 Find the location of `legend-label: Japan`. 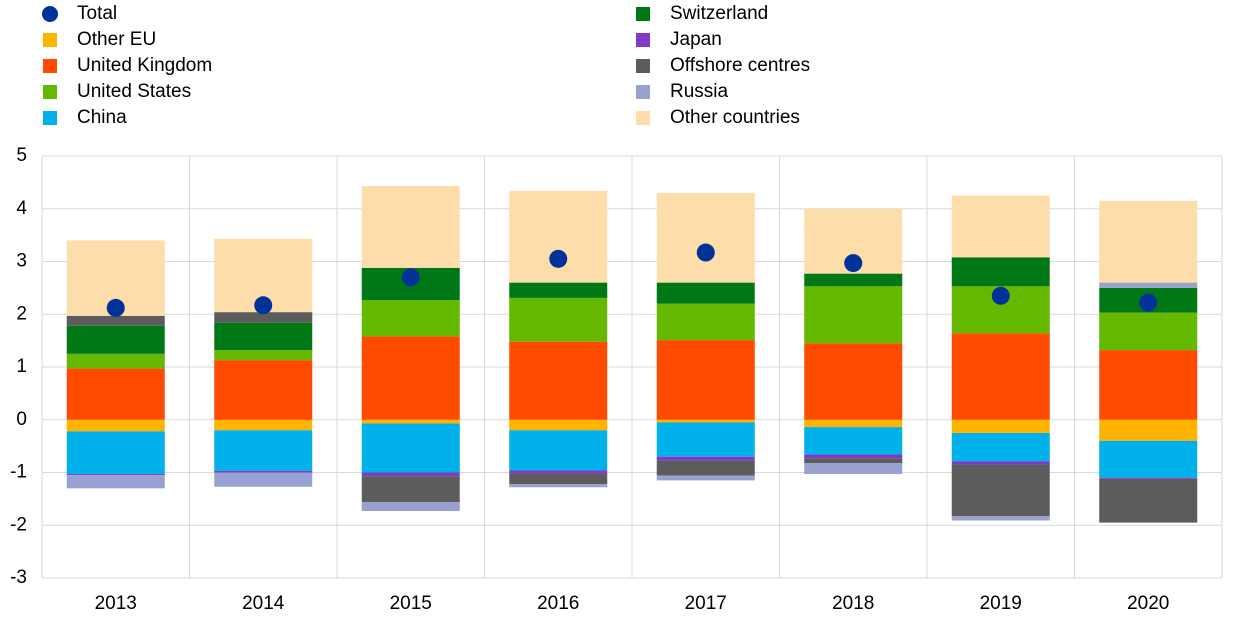

legend-label: Japan is located at coordinates (696, 39).